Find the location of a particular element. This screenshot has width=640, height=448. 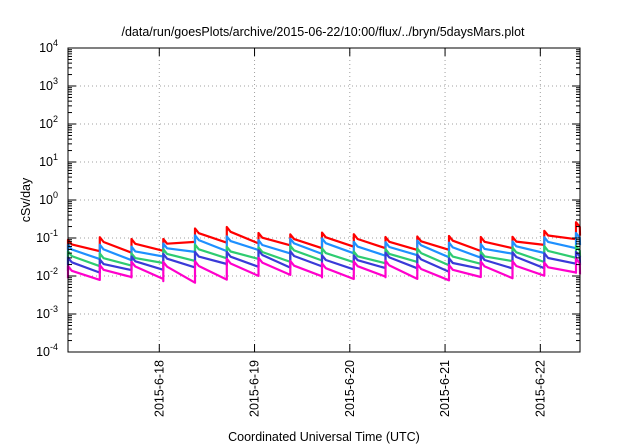

x-axis-label: Coordinated Universal Time (UTC) is located at coordinates (324, 437).